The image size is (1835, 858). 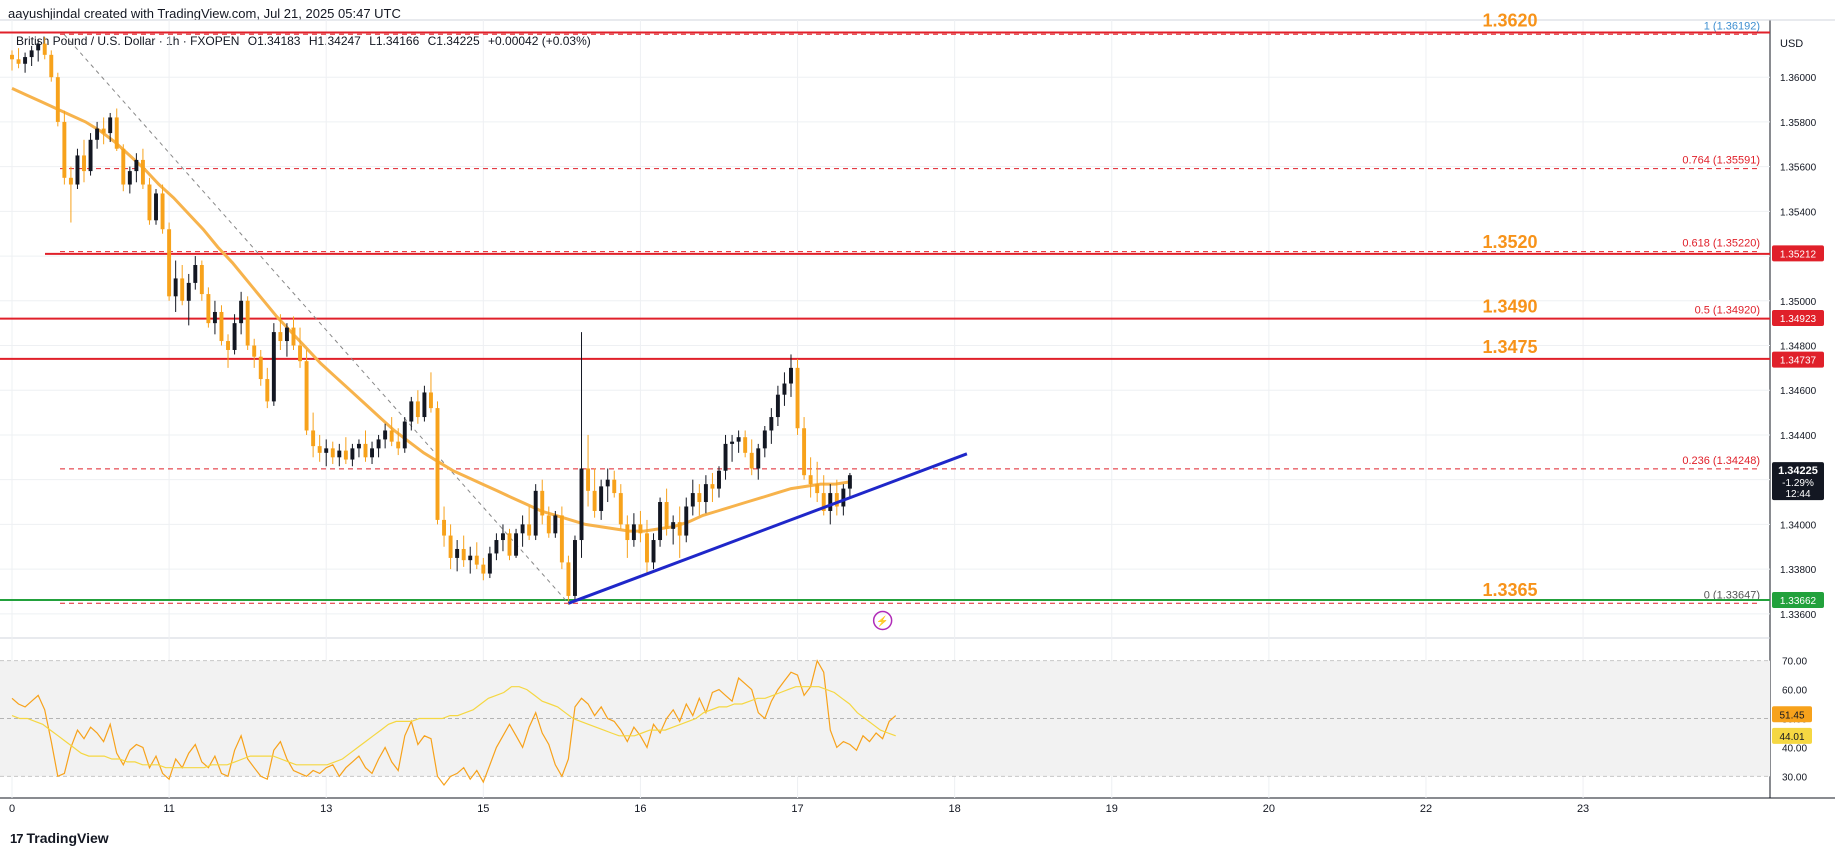 What do you see at coordinates (1426, 809) in the screenshot?
I see `x-tick-label: 22` at bounding box center [1426, 809].